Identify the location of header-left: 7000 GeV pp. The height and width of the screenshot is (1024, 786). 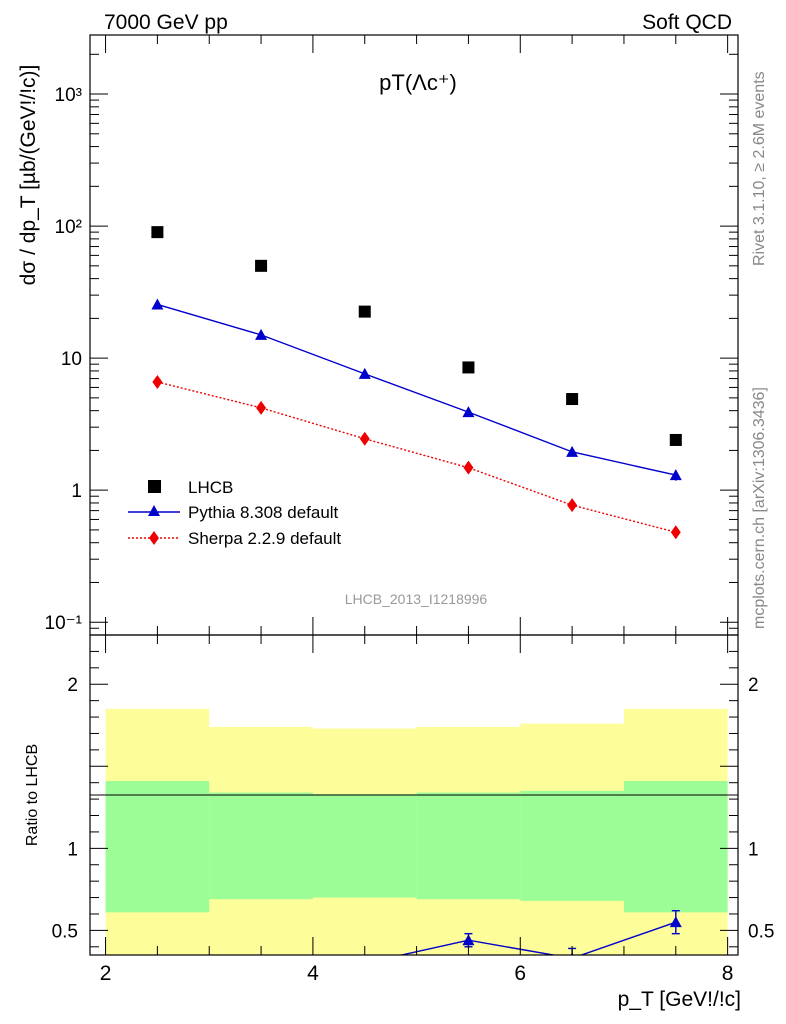
(166, 22).